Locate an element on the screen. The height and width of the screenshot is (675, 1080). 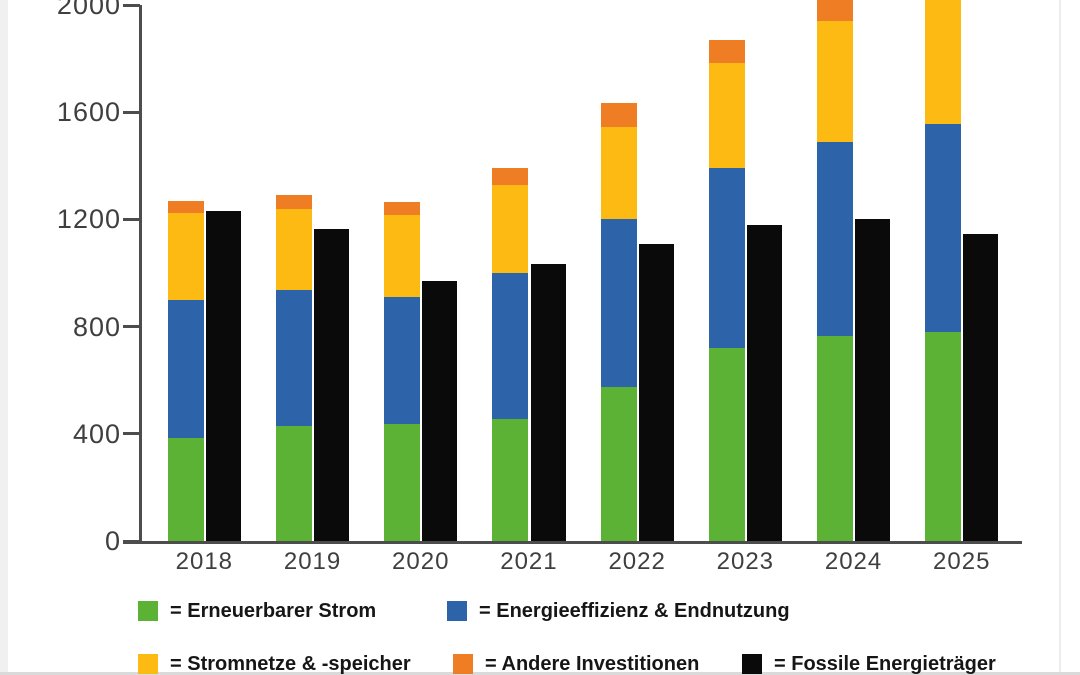
y-axis-tick-label: 0 is located at coordinates (112, 541).